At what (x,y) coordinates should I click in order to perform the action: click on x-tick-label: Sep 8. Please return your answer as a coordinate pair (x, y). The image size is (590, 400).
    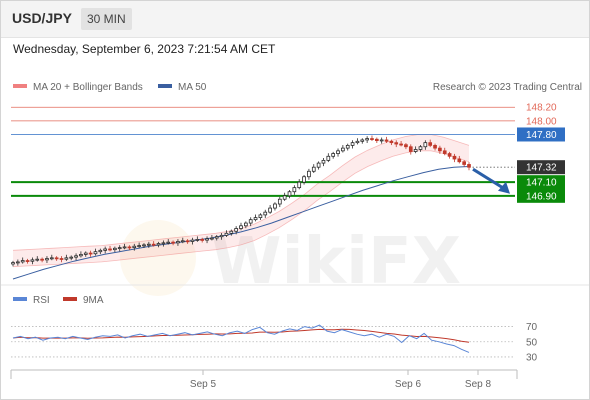
    Looking at the image, I should click on (478, 384).